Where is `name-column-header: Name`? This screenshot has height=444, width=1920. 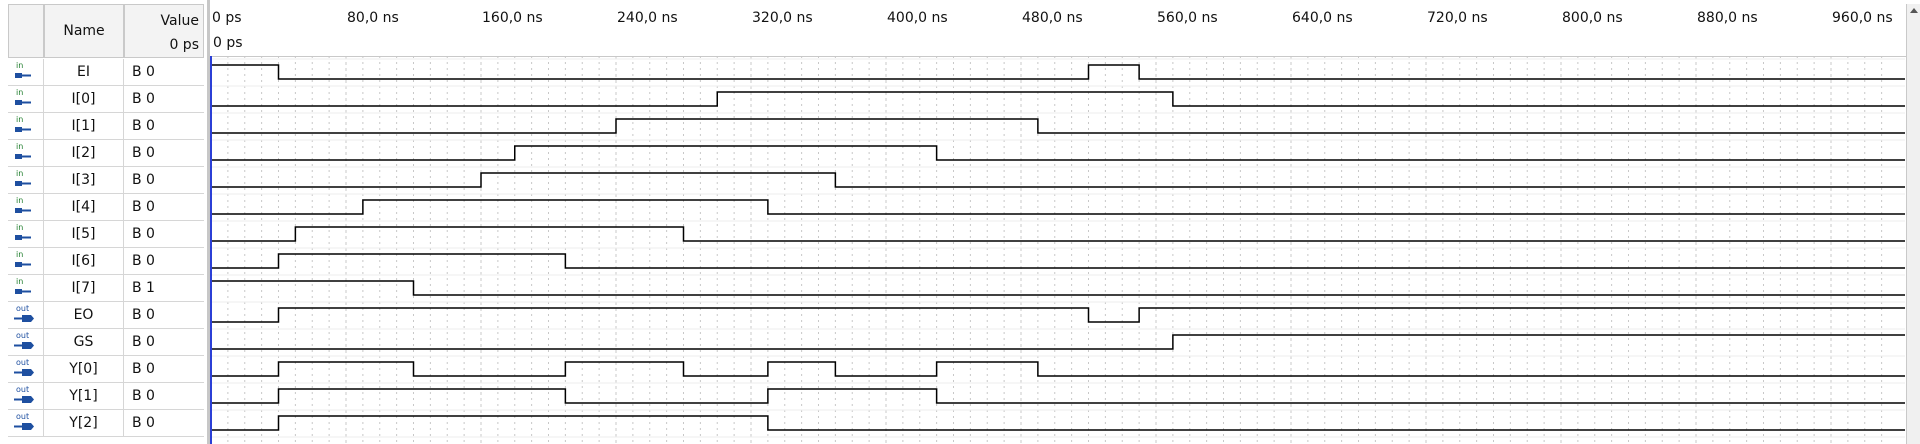 name-column-header: Name is located at coordinates (84, 31).